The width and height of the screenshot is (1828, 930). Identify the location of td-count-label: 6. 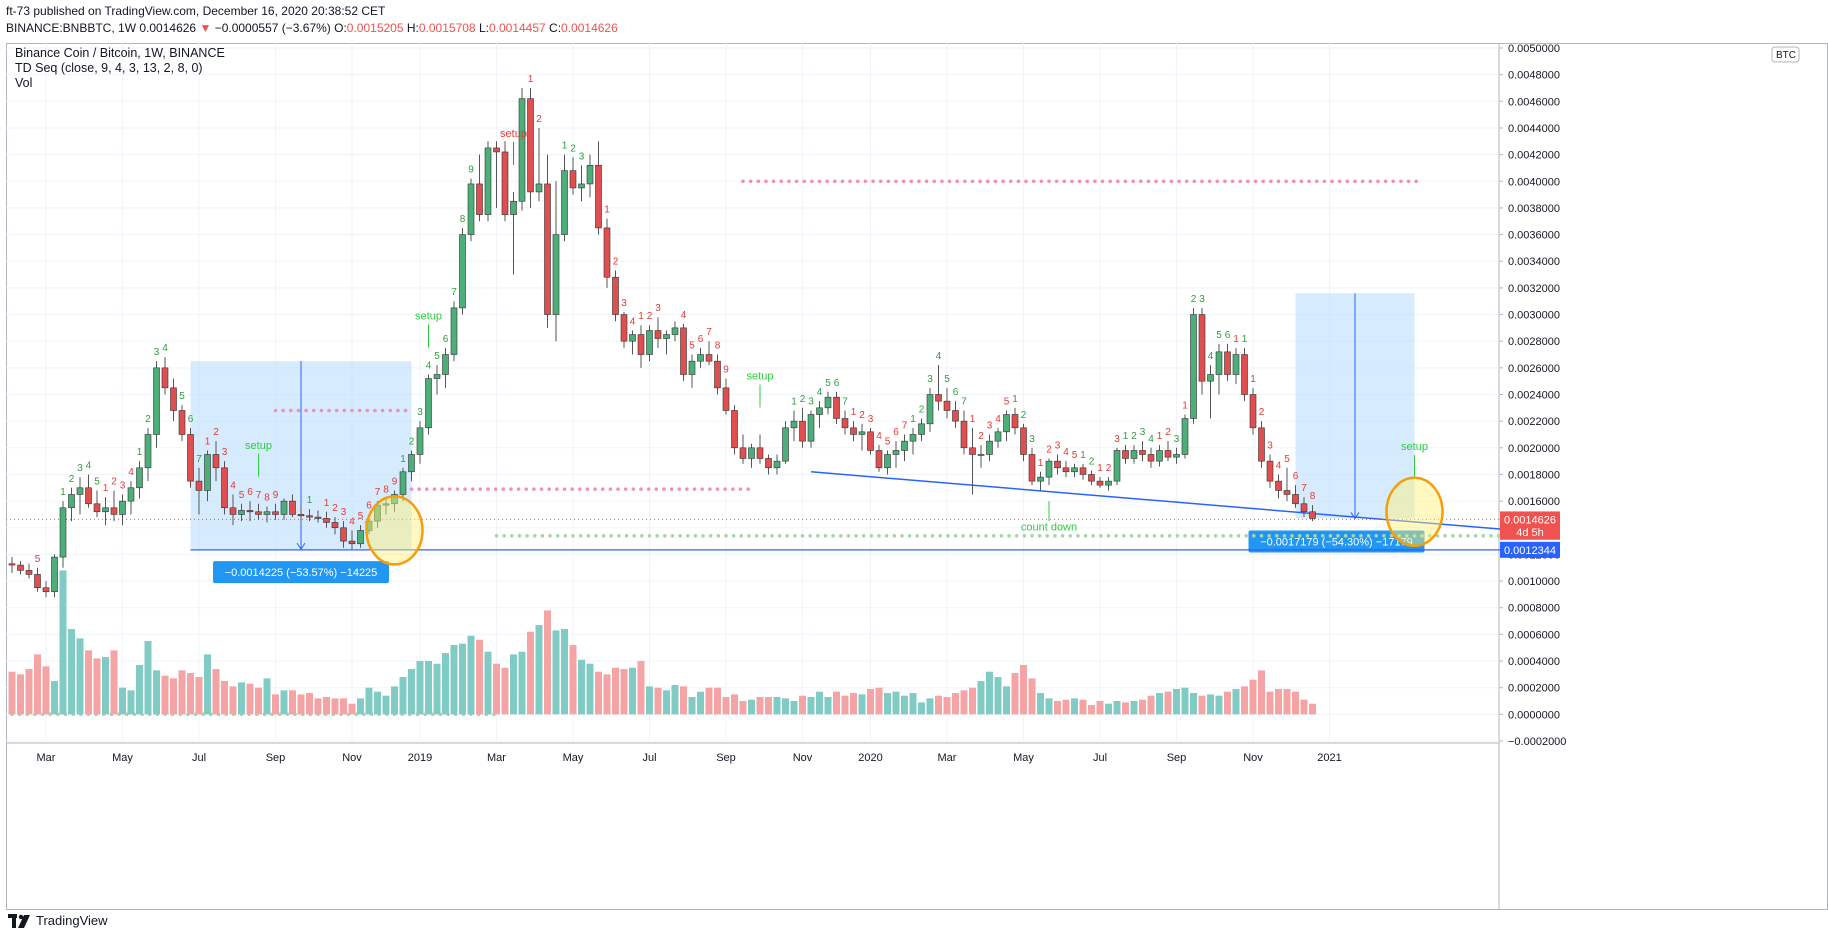
(896, 432).